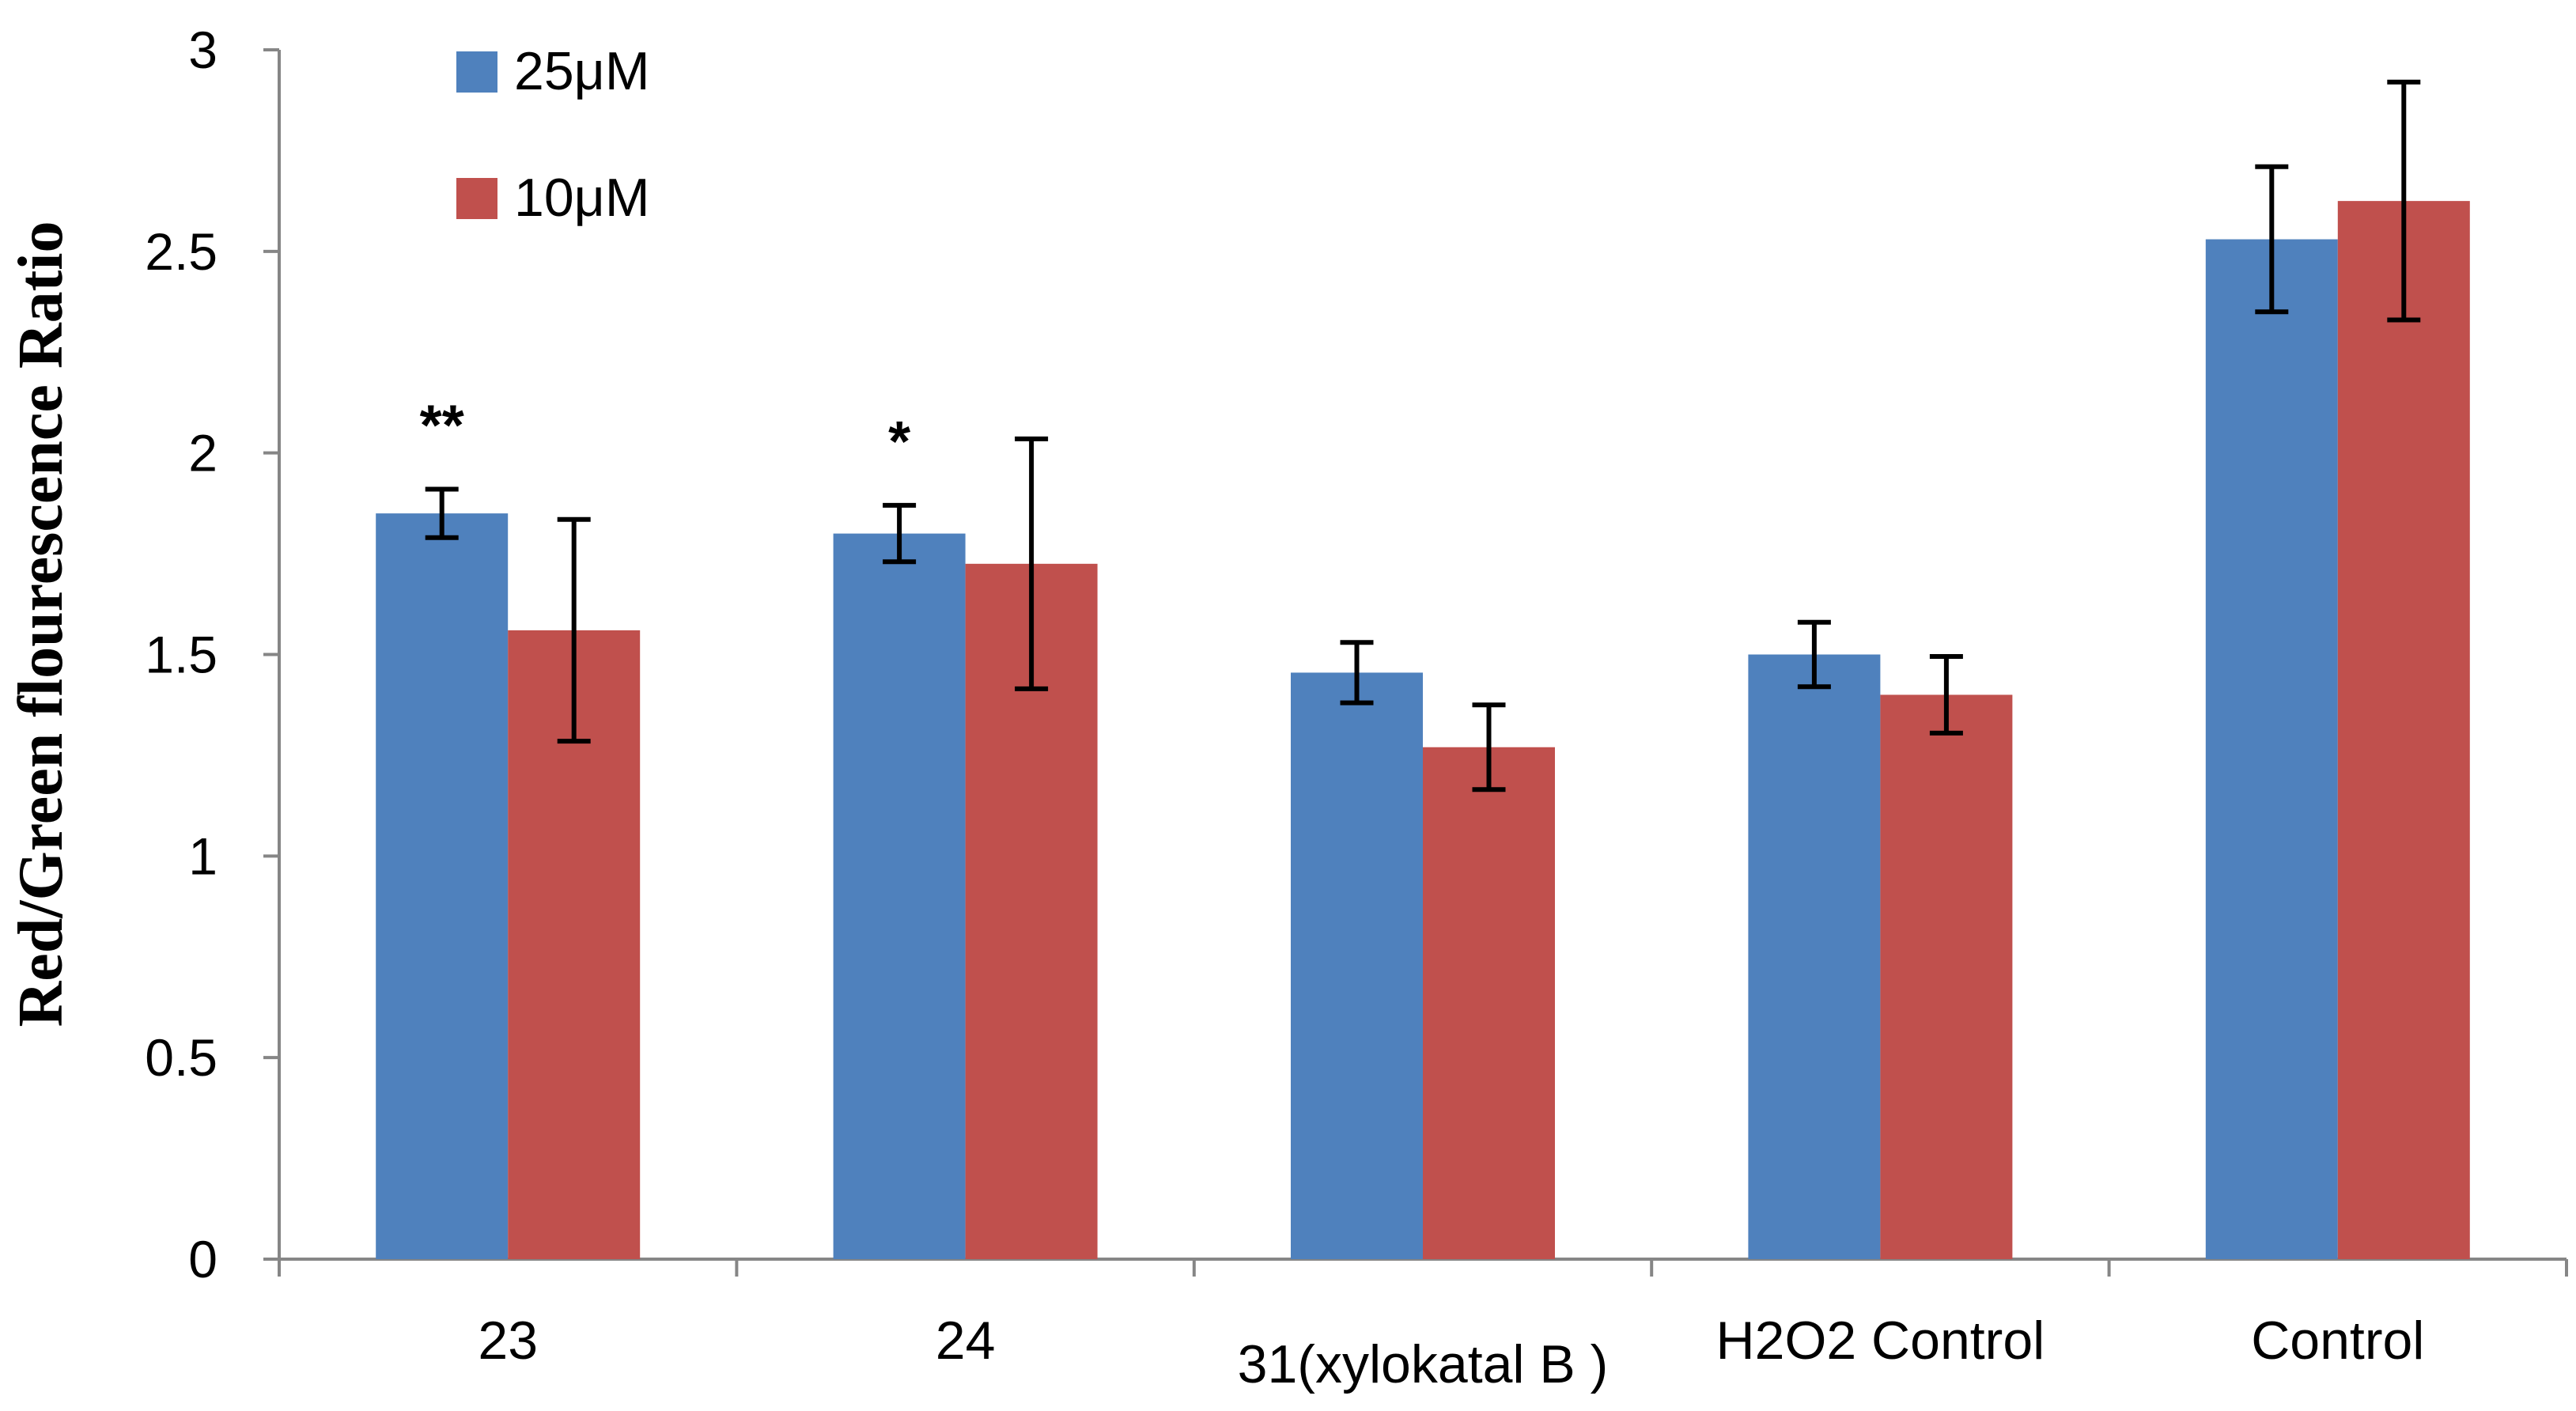 Image resolution: width=2576 pixels, height=1411 pixels. Describe the element at coordinates (203, 453) in the screenshot. I see `y-tick-label: 2` at that location.